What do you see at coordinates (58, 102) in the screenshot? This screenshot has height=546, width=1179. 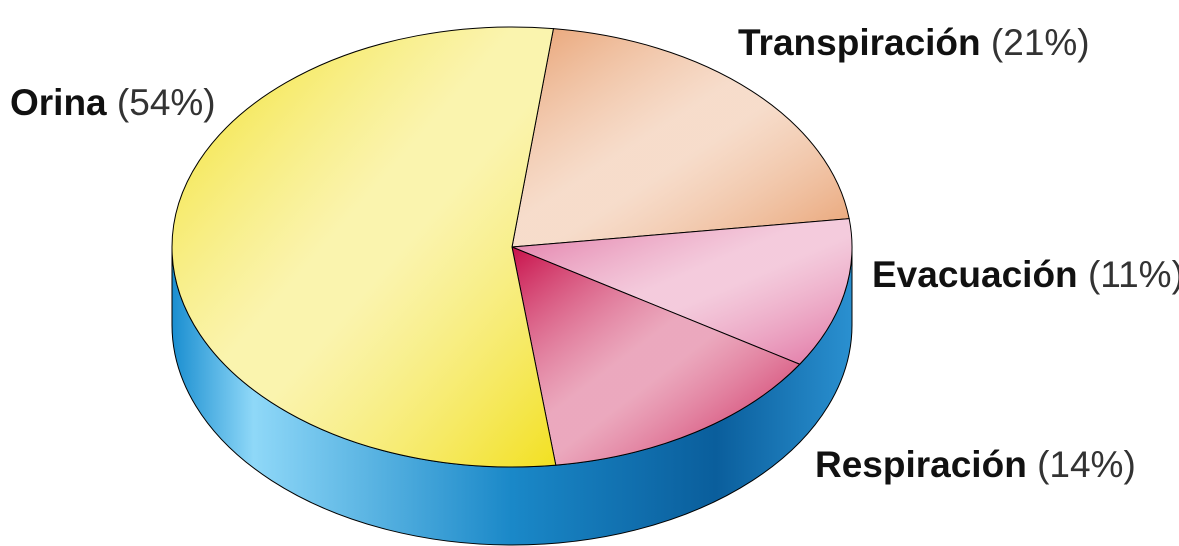 I see `slice-name: Orina` at bounding box center [58, 102].